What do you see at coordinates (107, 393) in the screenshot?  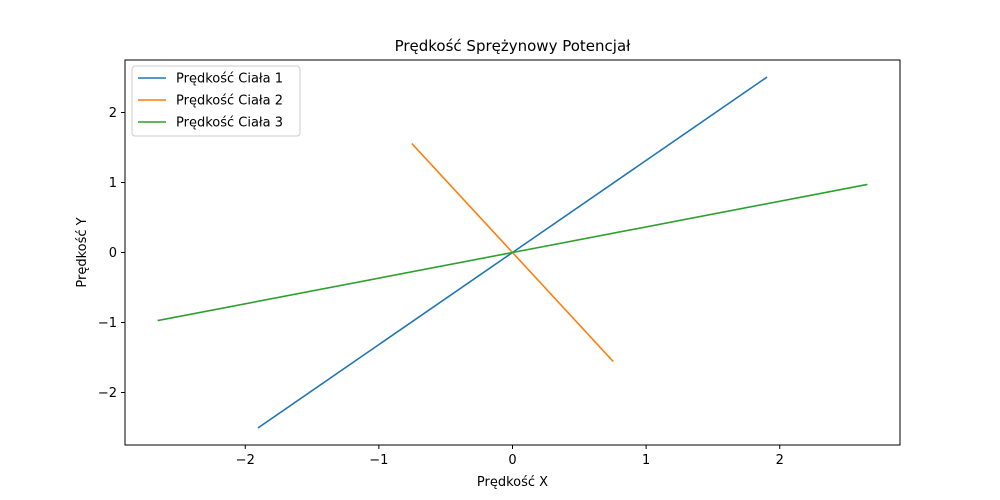 I see `y-tick-label: −2` at bounding box center [107, 393].